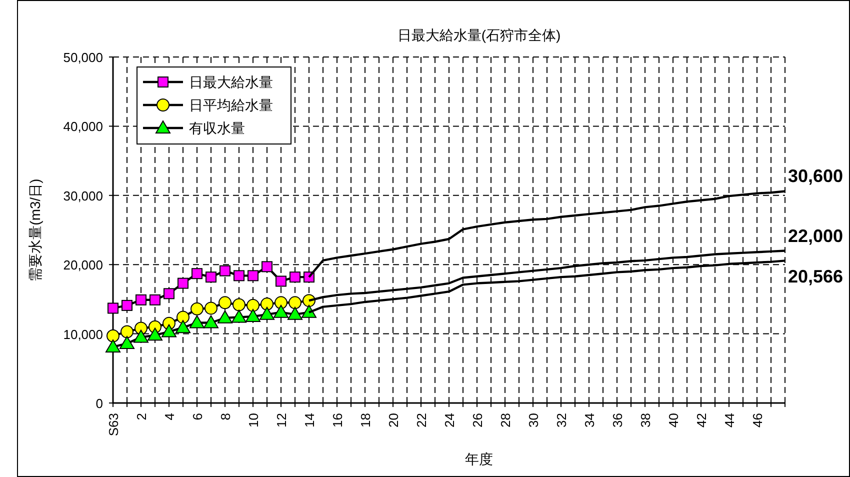 The width and height of the screenshot is (850, 477). What do you see at coordinates (479, 35) in the screenshot?
I see `chart-title: 日最大給水量(石狩市全体)` at bounding box center [479, 35].